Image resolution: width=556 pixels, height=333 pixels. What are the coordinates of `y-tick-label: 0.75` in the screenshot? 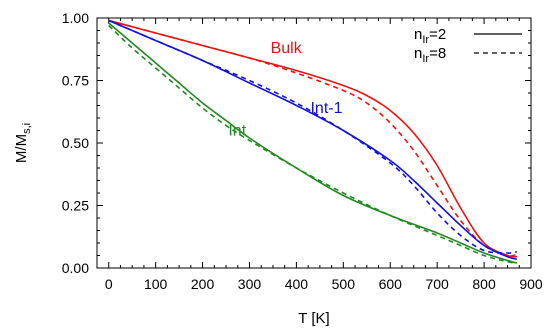 It's located at (75, 81).